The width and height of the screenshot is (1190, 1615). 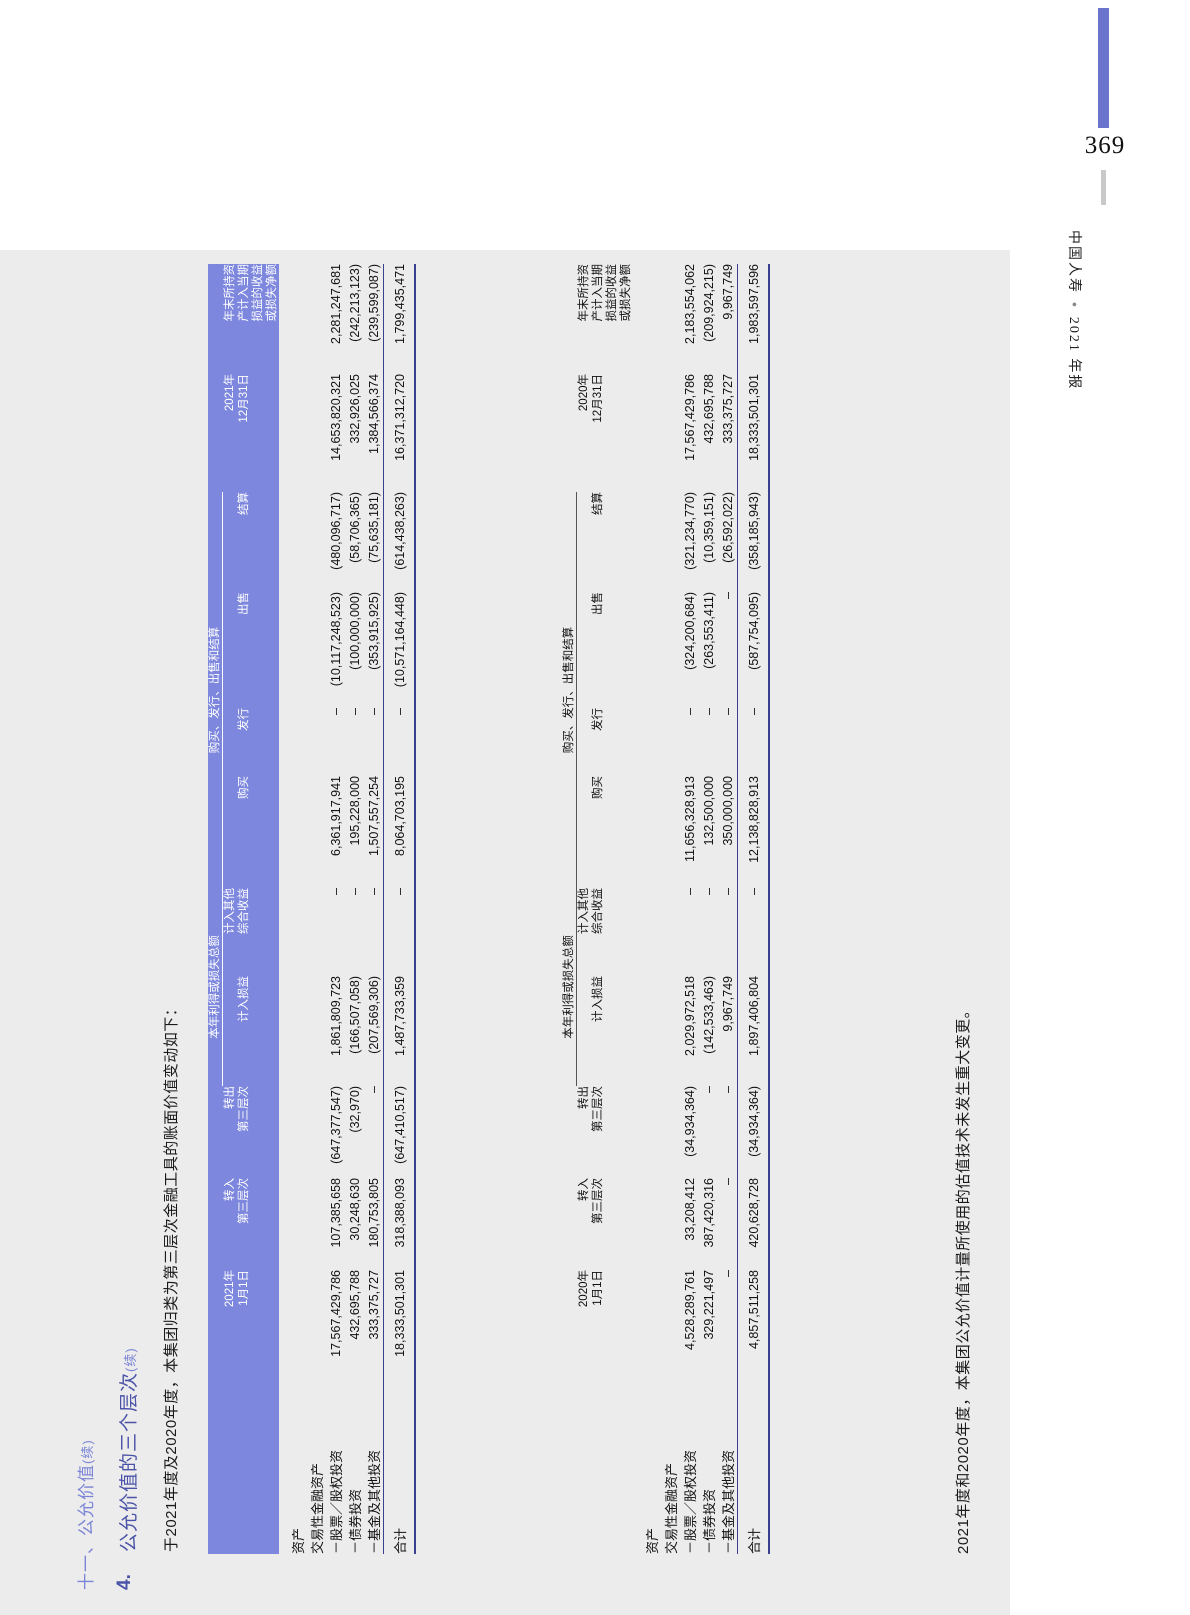 What do you see at coordinates (373, 527) in the screenshot?
I see `cell-settle: (75,635,181)` at bounding box center [373, 527].